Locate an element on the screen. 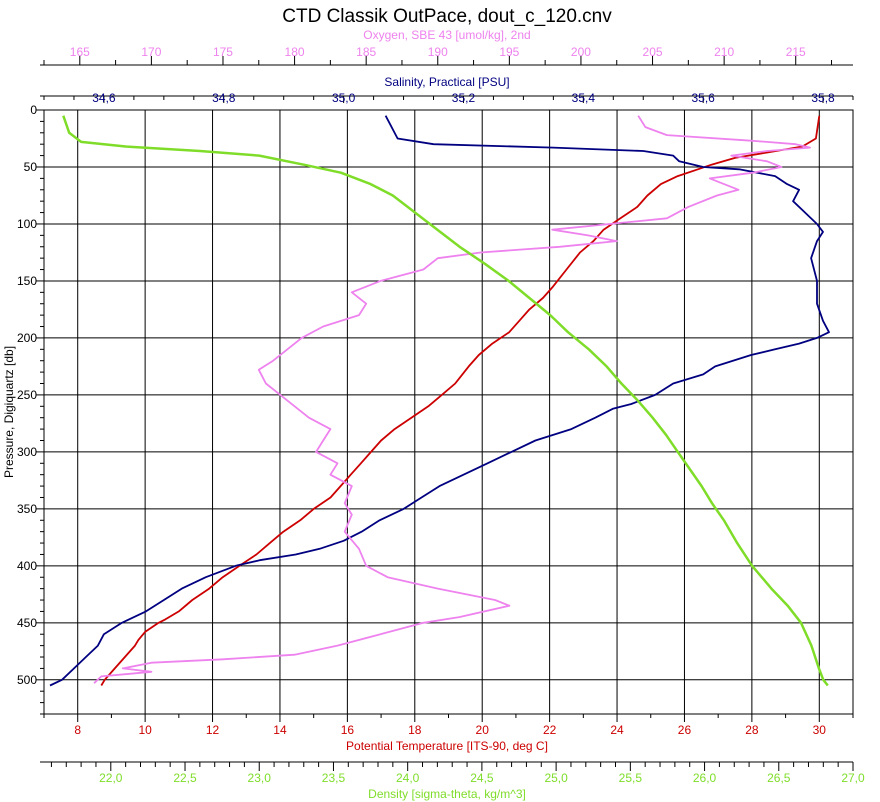 Image resolution: width=880 pixels, height=802 pixels. temperature-tick-label: 8 is located at coordinates (77, 730).